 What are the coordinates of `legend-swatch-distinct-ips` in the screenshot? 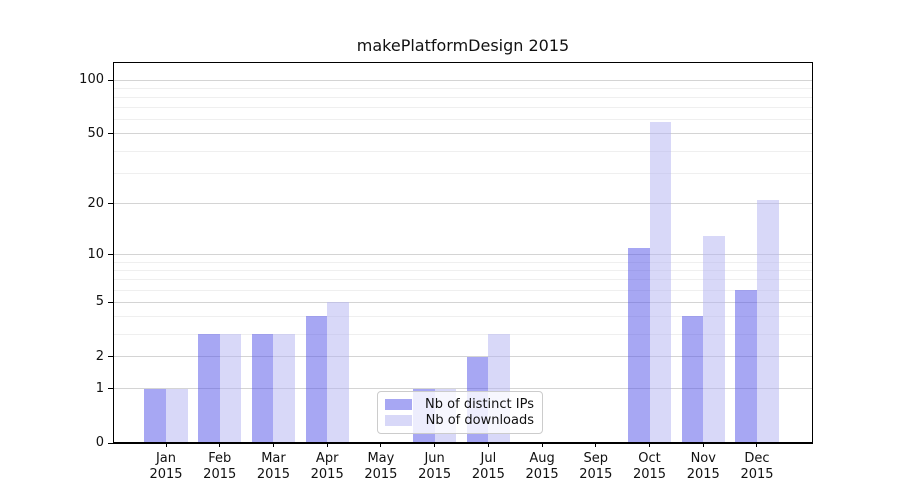 It's located at (398, 404).